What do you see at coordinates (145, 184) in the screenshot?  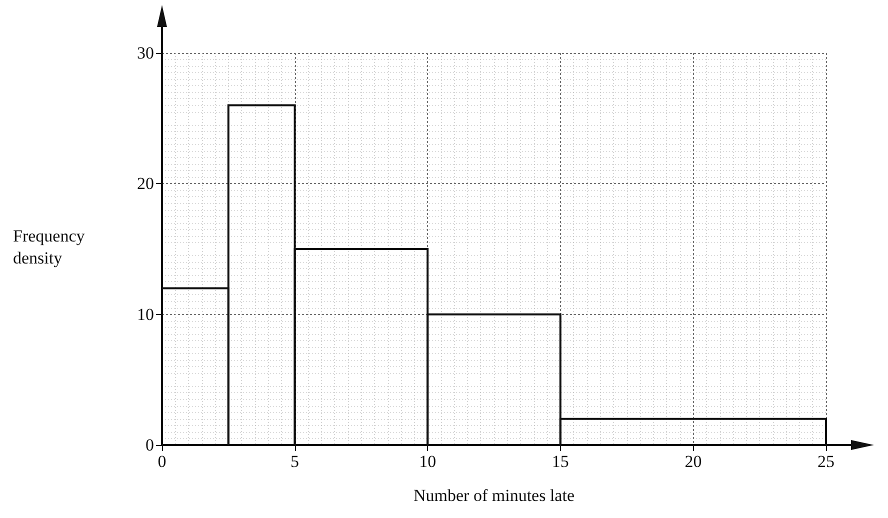 I see `y-tick-label: 20` at bounding box center [145, 184].